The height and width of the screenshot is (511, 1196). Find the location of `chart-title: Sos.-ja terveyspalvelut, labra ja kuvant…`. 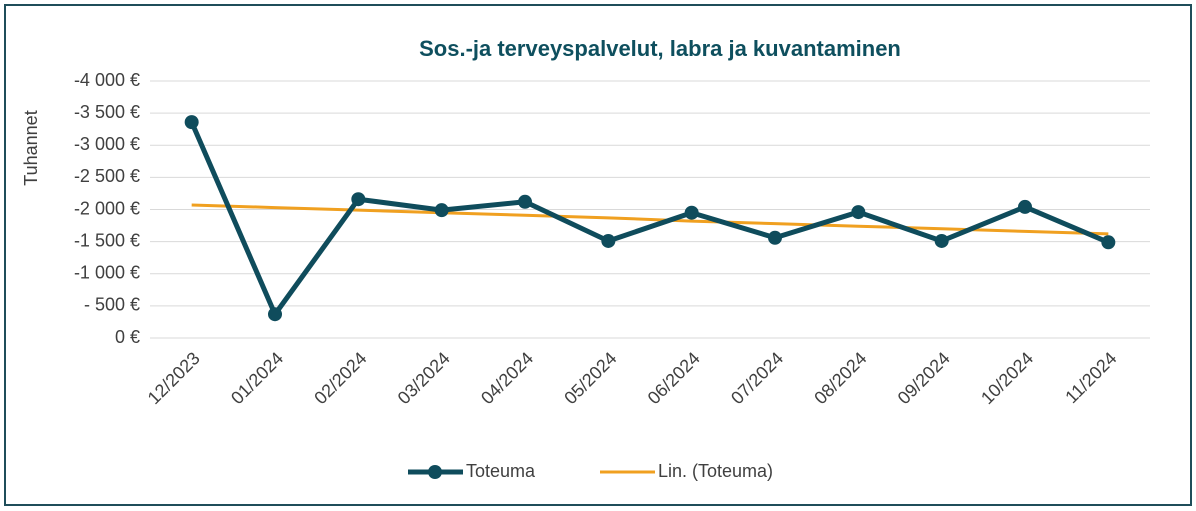

chart-title: Sos.-ja terveyspalvelut, labra ja kuvant… is located at coordinates (660, 48).